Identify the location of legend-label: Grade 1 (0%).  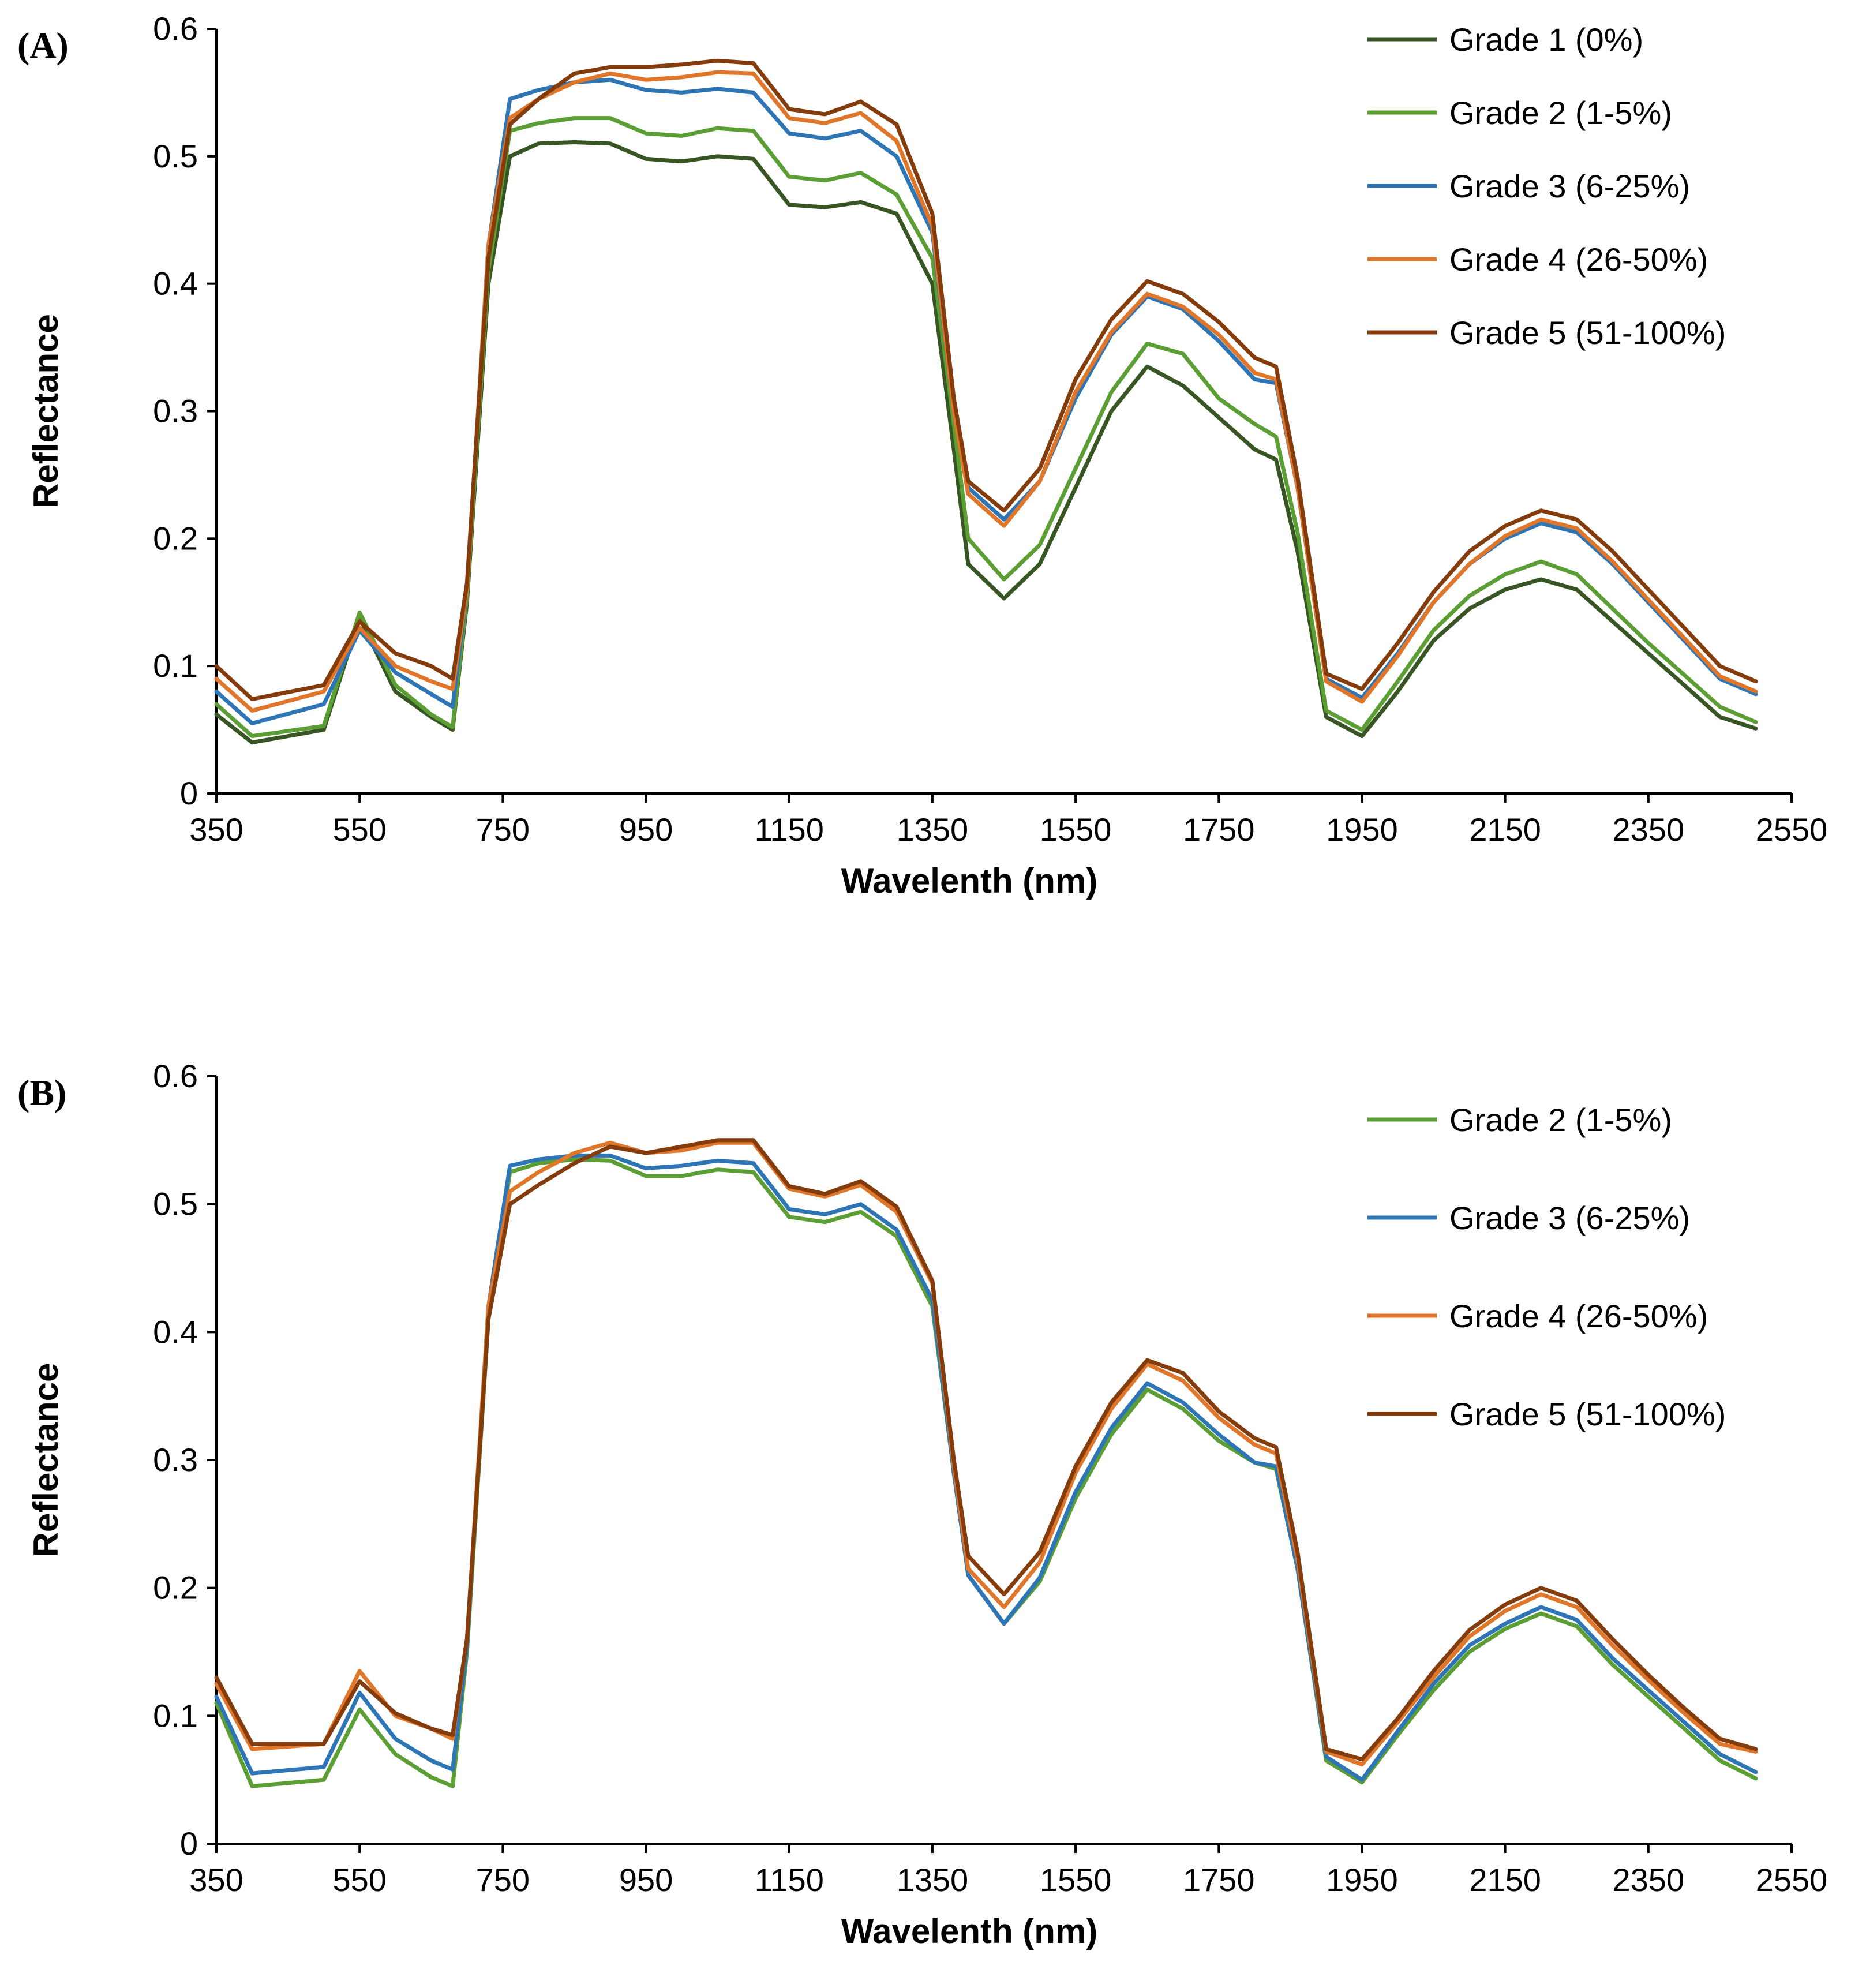
(1546, 39).